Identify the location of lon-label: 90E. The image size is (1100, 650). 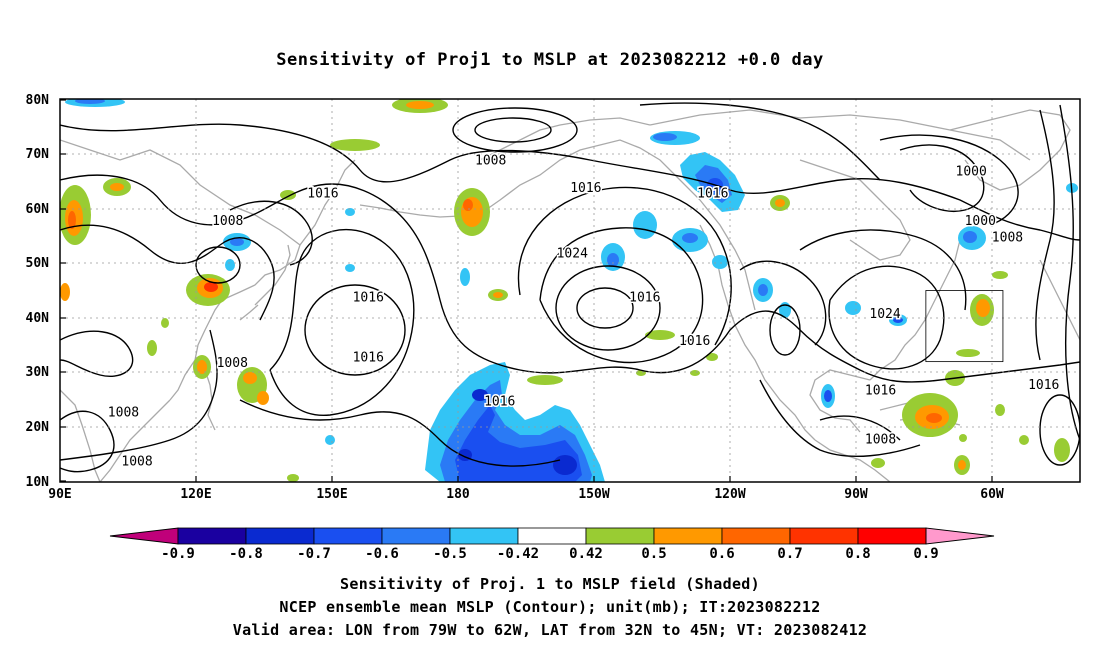
(59, 494).